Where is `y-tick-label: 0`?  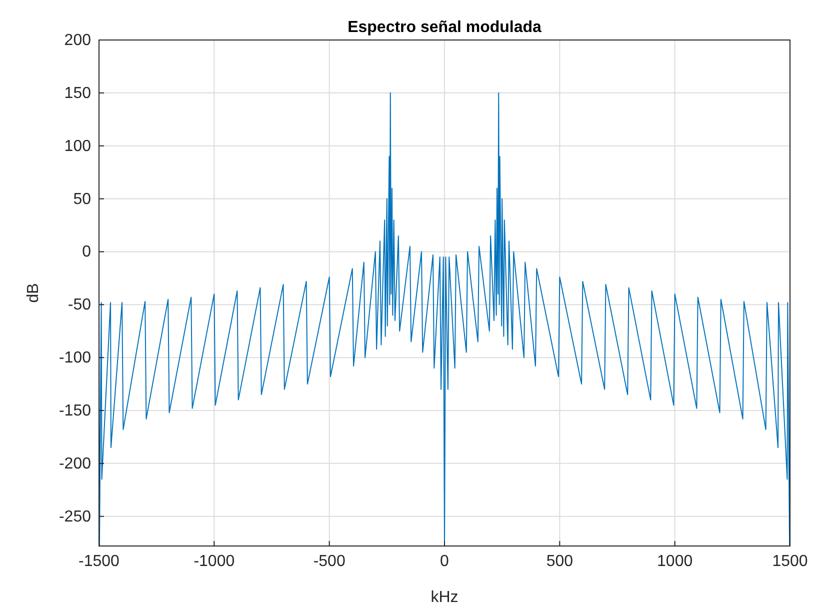 y-tick-label: 0 is located at coordinates (87, 252).